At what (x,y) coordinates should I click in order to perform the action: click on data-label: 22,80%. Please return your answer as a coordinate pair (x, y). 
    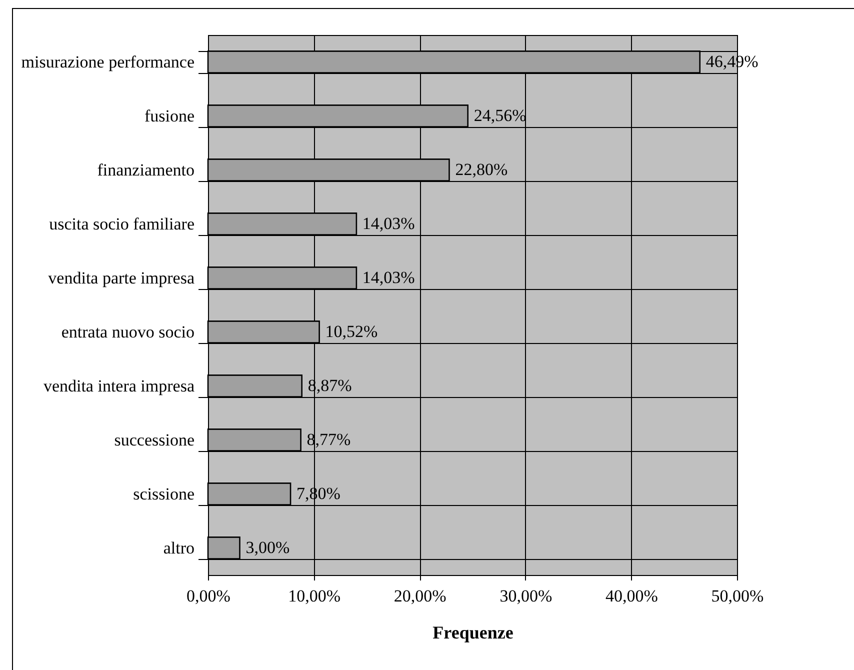
    Looking at the image, I should click on (481, 169).